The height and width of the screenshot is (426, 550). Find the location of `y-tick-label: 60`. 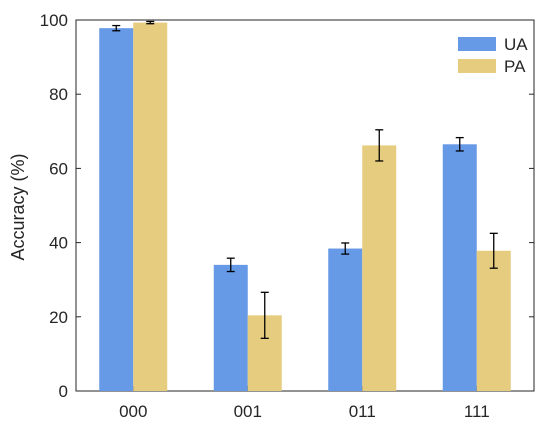

y-tick-label: 60 is located at coordinates (58, 168).